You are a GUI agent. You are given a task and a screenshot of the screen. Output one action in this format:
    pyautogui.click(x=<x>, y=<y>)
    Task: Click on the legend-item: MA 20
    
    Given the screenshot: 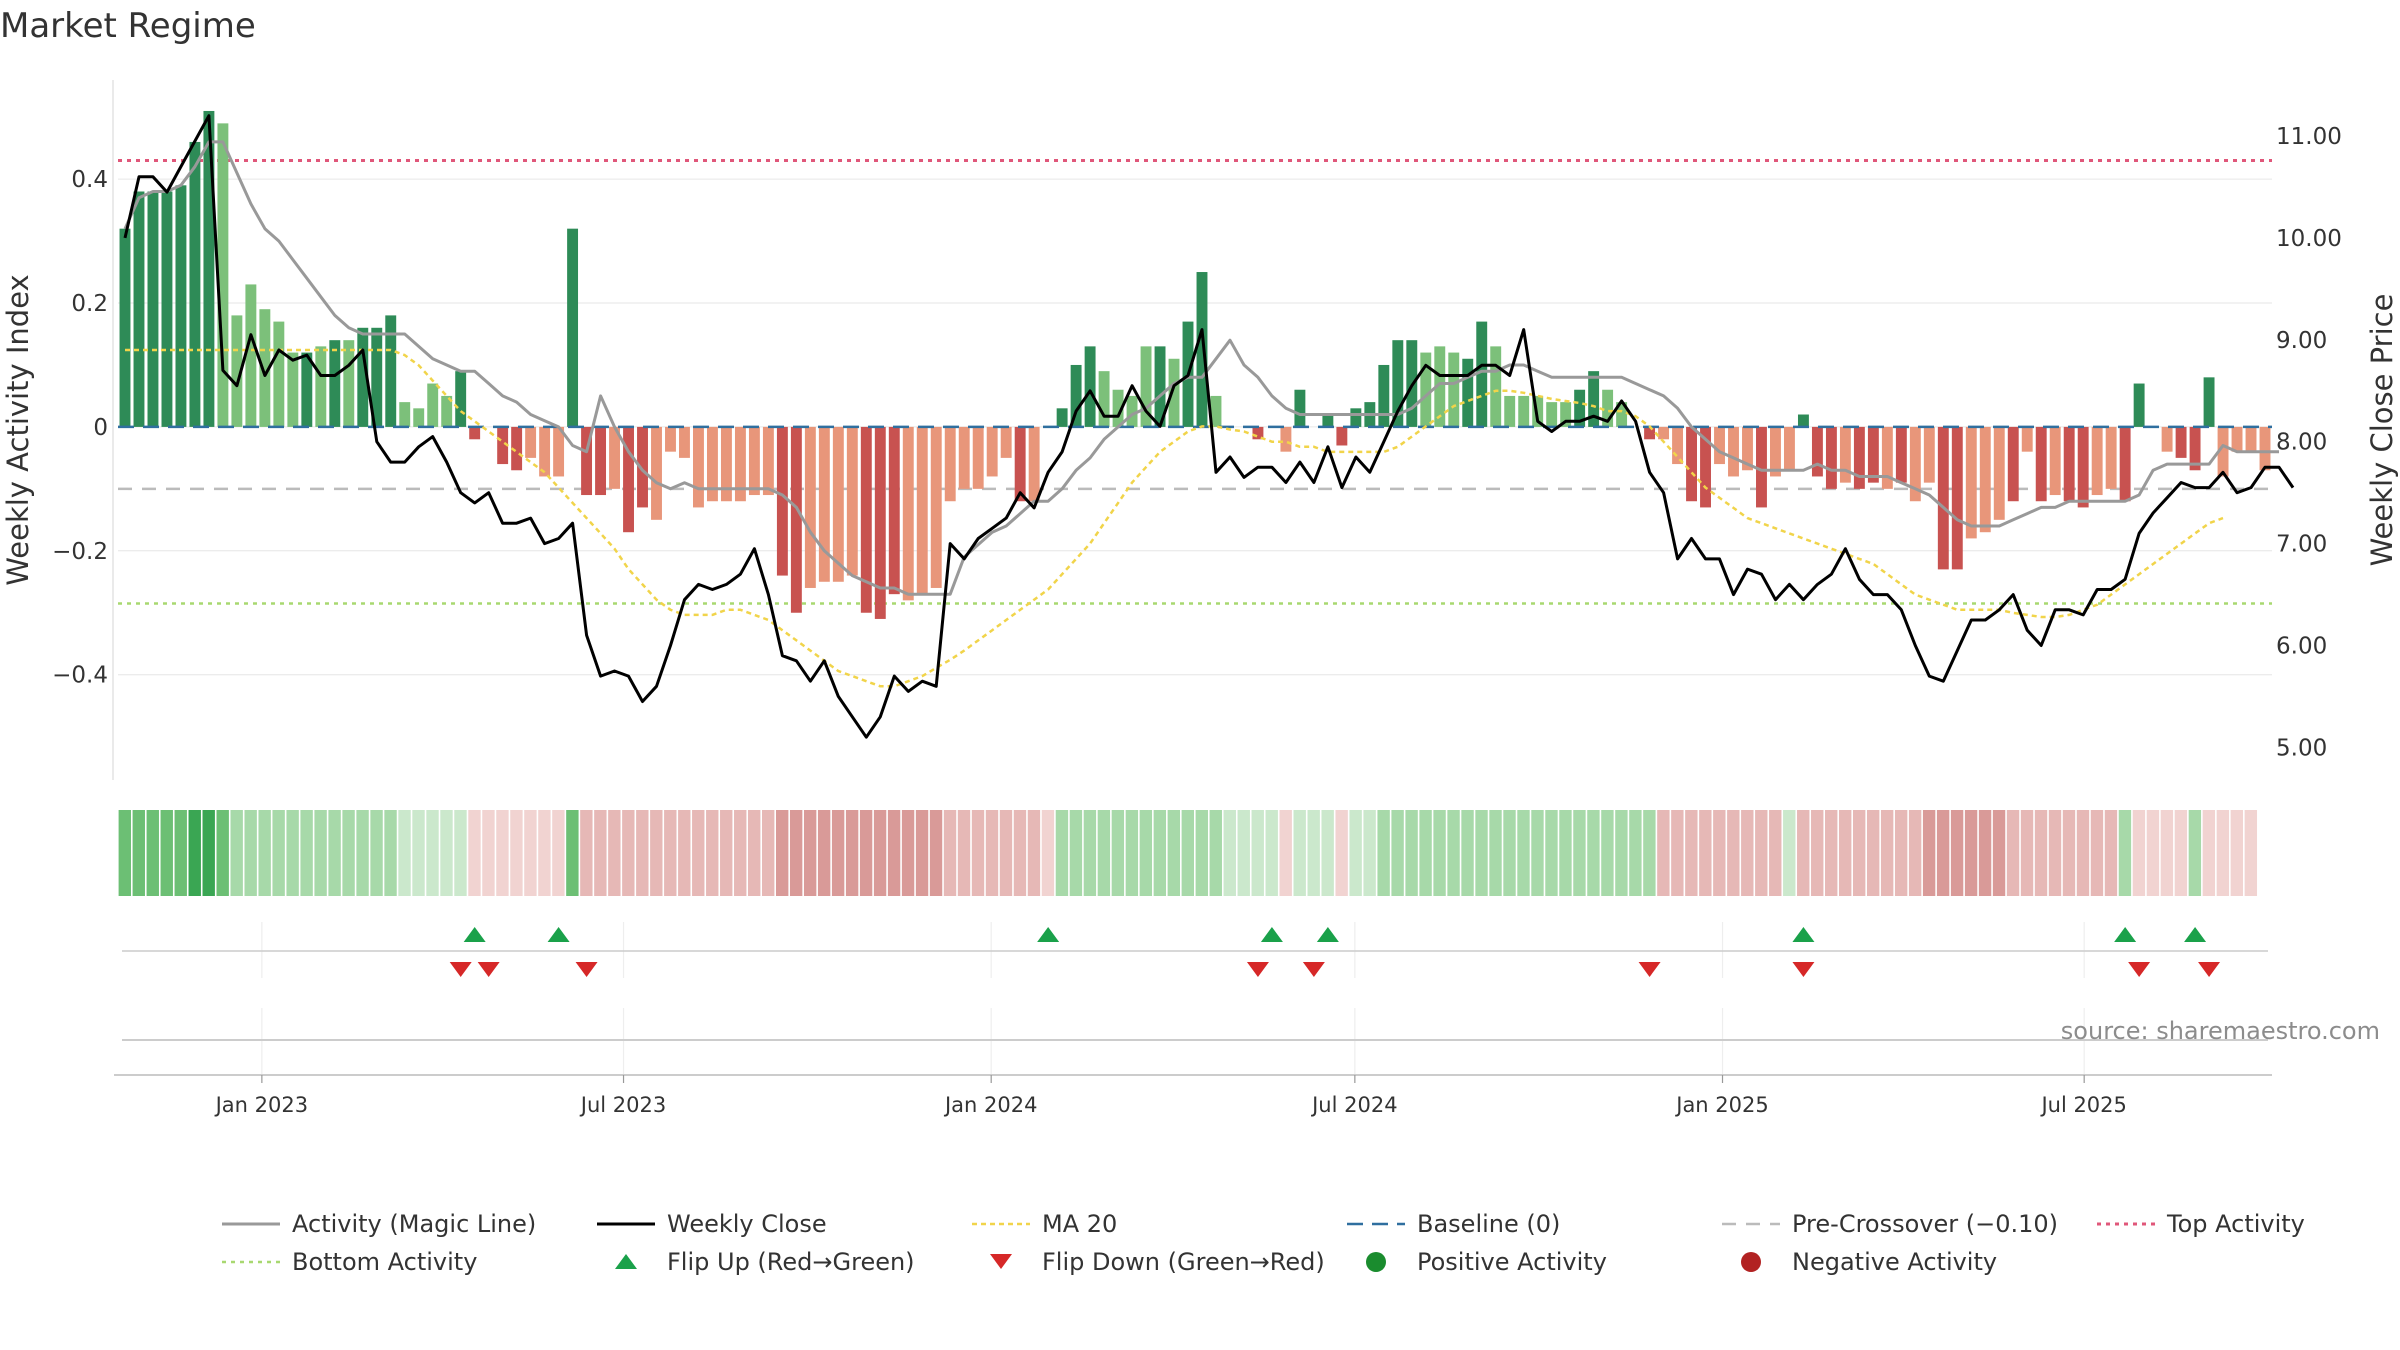 What is the action you would take?
    pyautogui.click(x=1044, y=1224)
    